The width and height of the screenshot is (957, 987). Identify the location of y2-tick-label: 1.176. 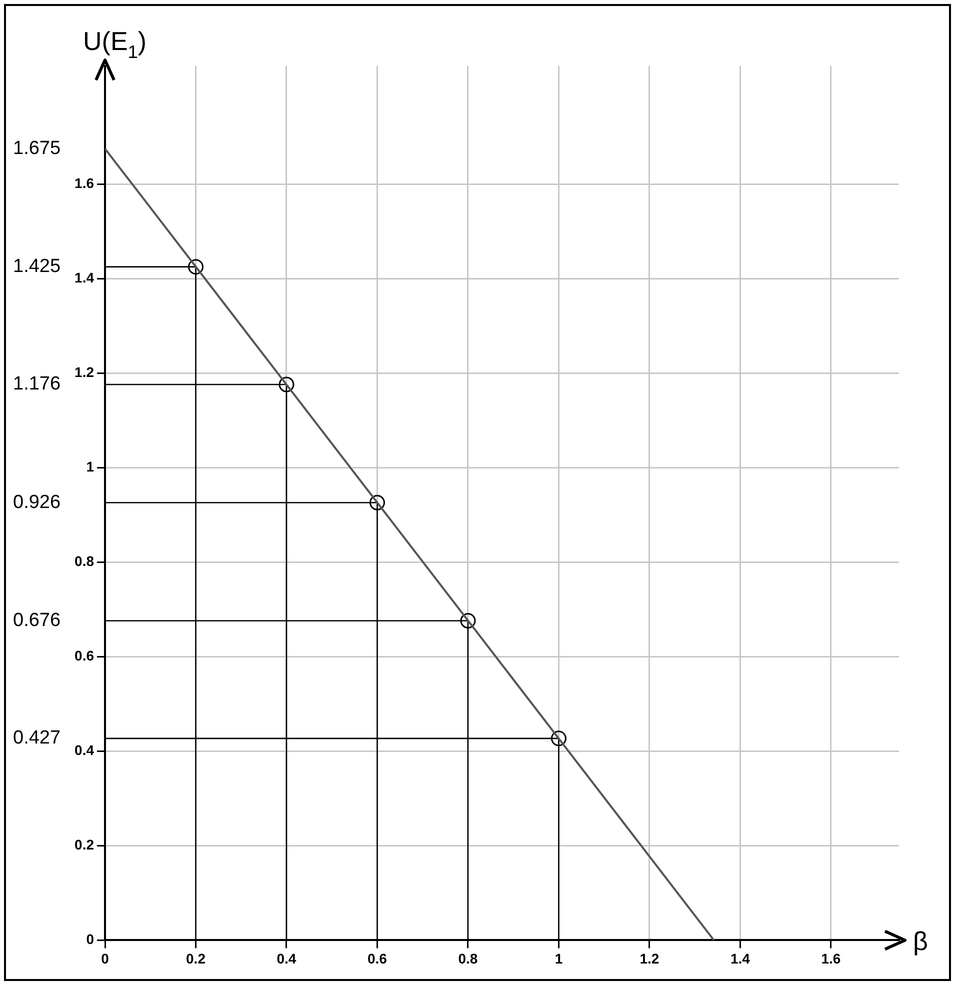
(37, 384).